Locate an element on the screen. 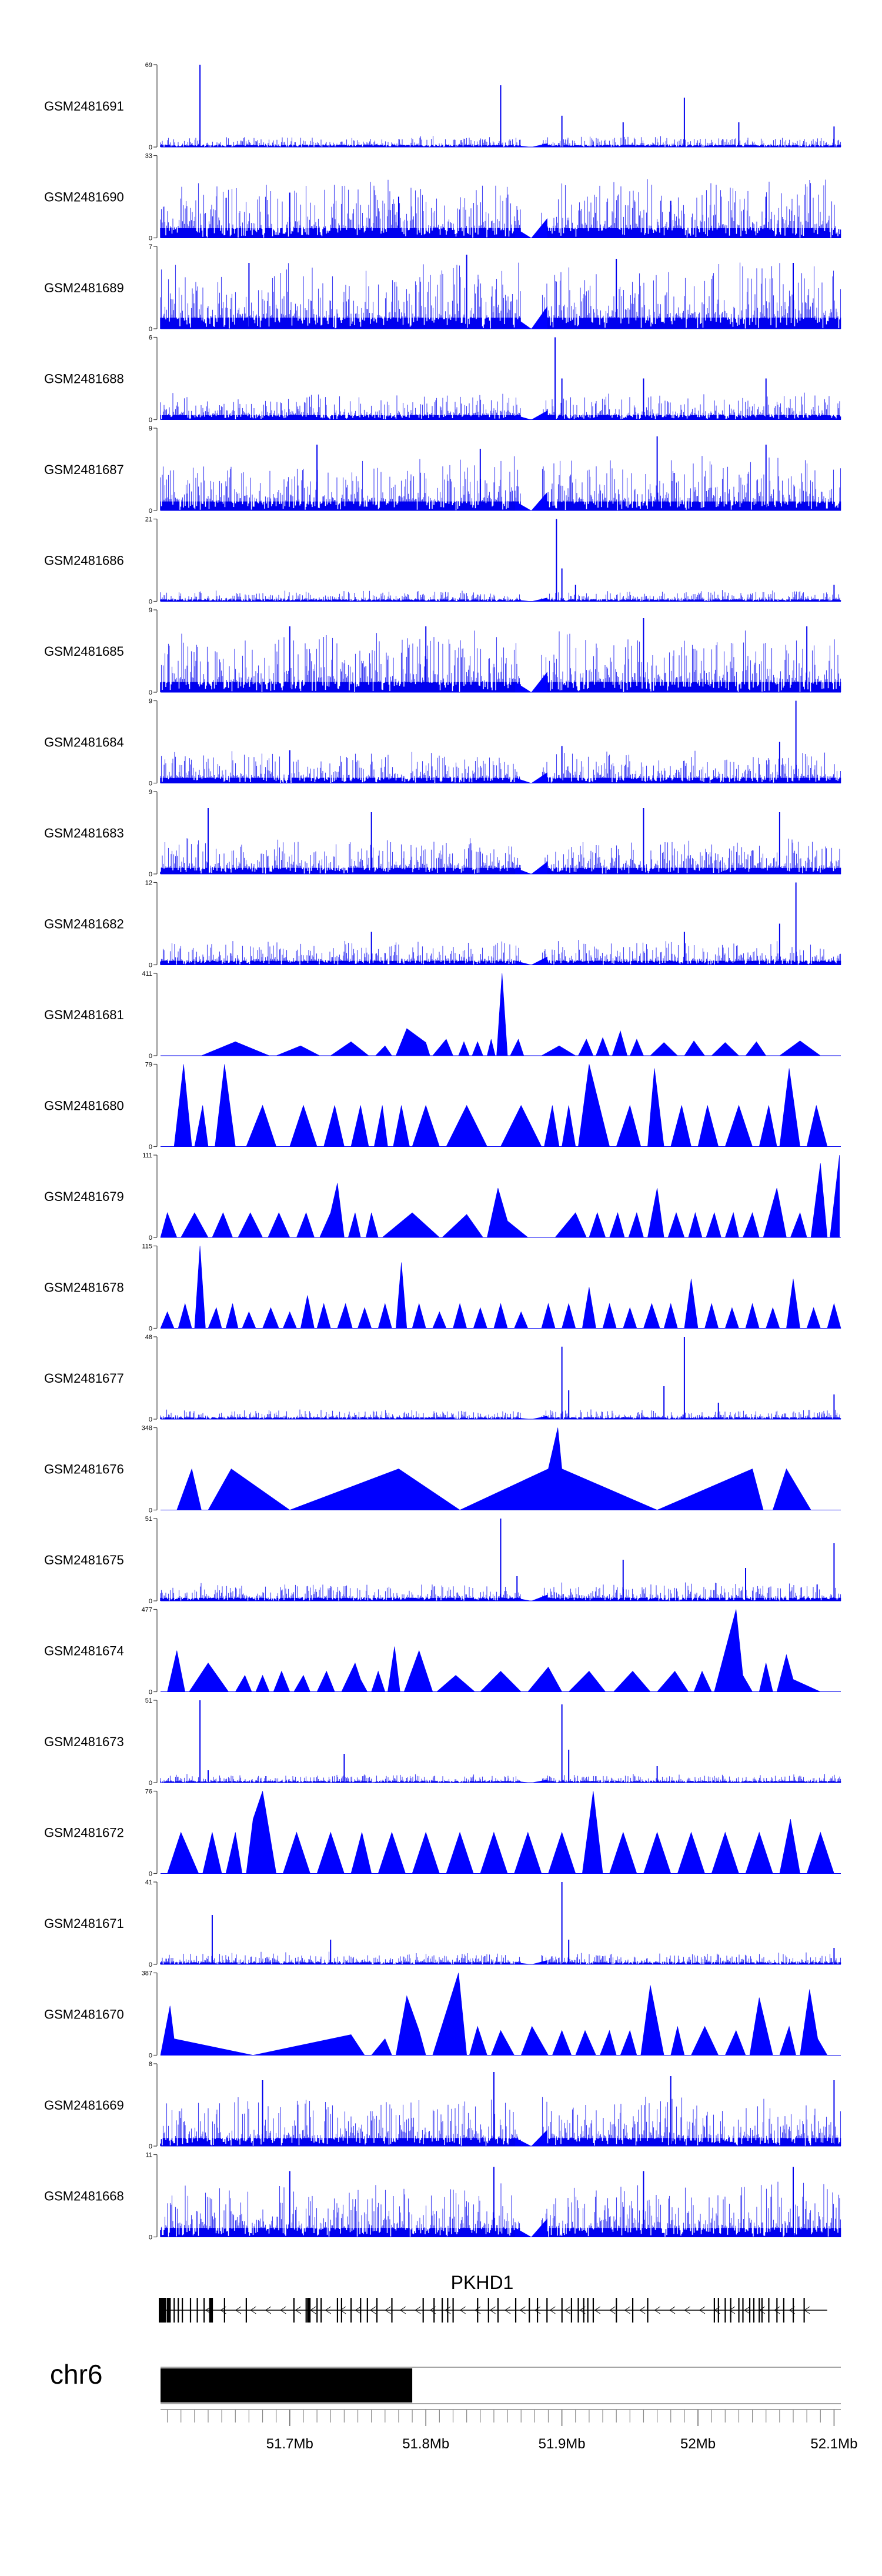  track-GSM2481677: GSM2481677 48 0 is located at coordinates (442, 1378).